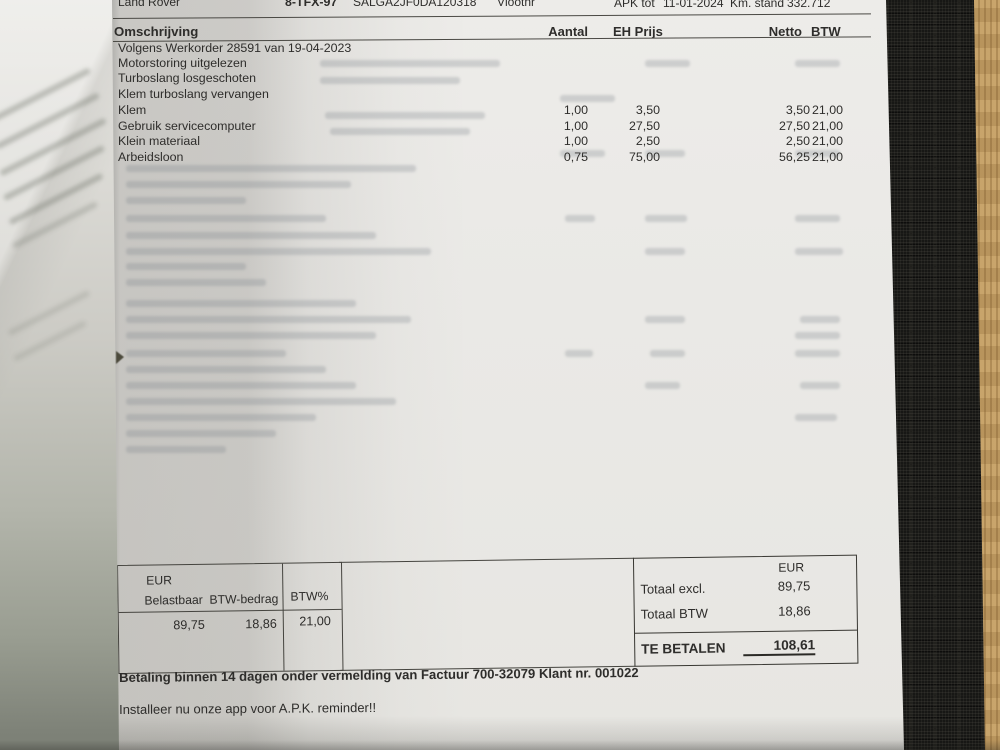 This screenshot has height=750, width=1000. Describe the element at coordinates (156, 31) in the screenshot. I see `col-description: Omschrijving` at that location.